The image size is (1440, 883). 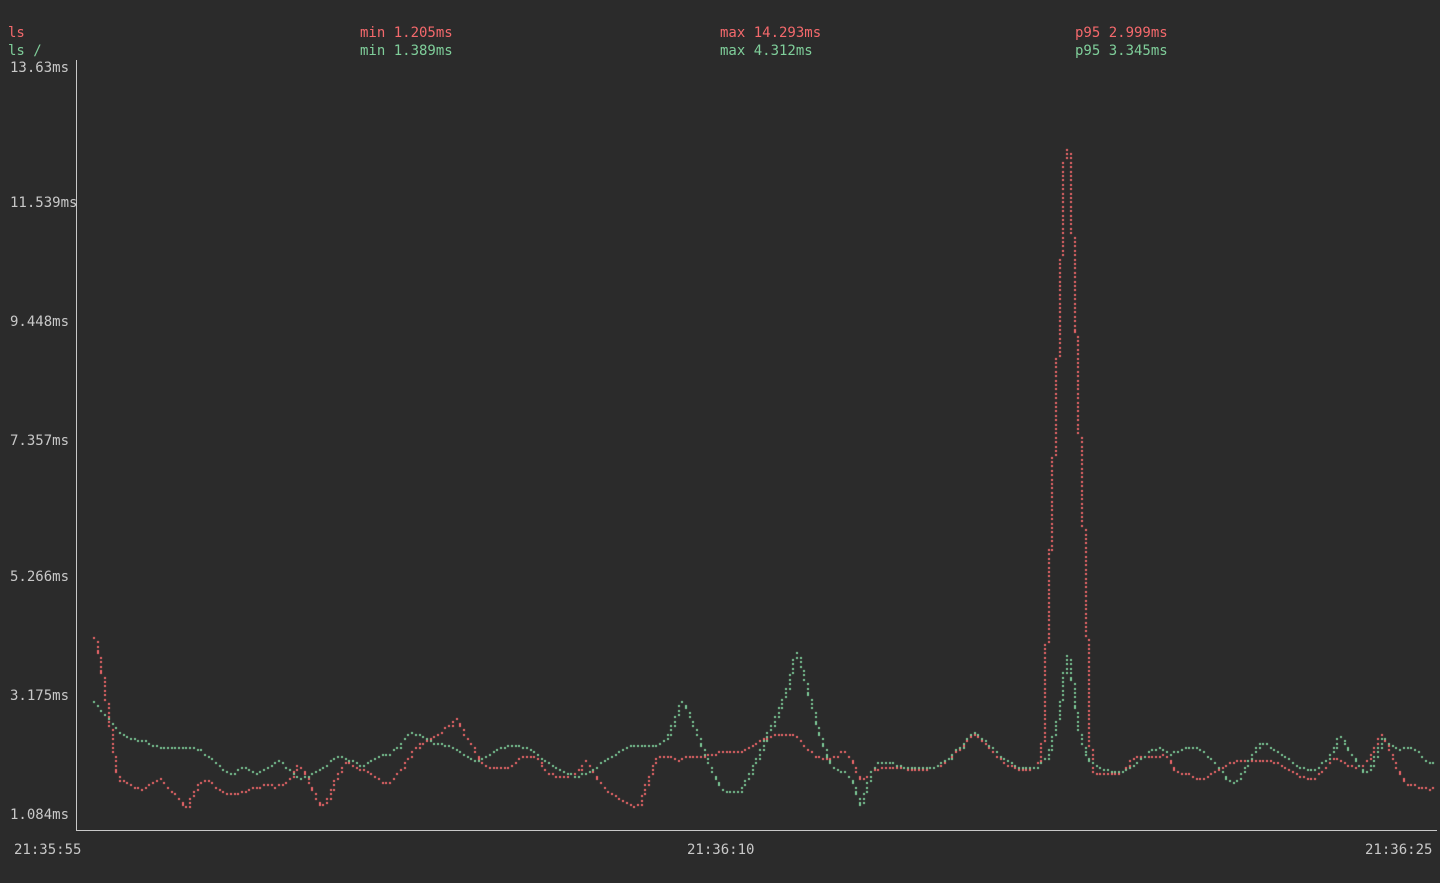 I want to click on y-tick-label: 9.448ms, so click(x=40, y=322).